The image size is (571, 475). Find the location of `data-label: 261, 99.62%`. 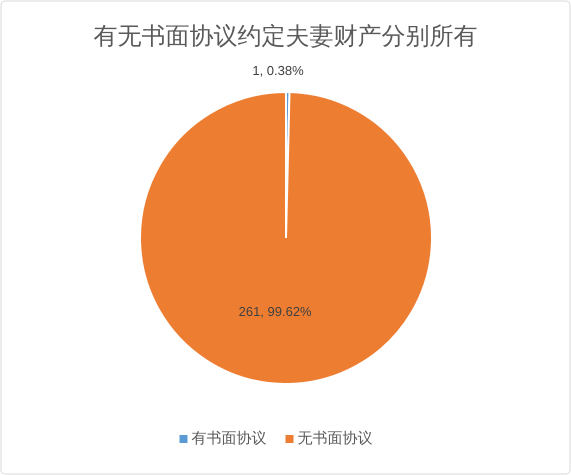

data-label: 261, 99.62% is located at coordinates (275, 311).